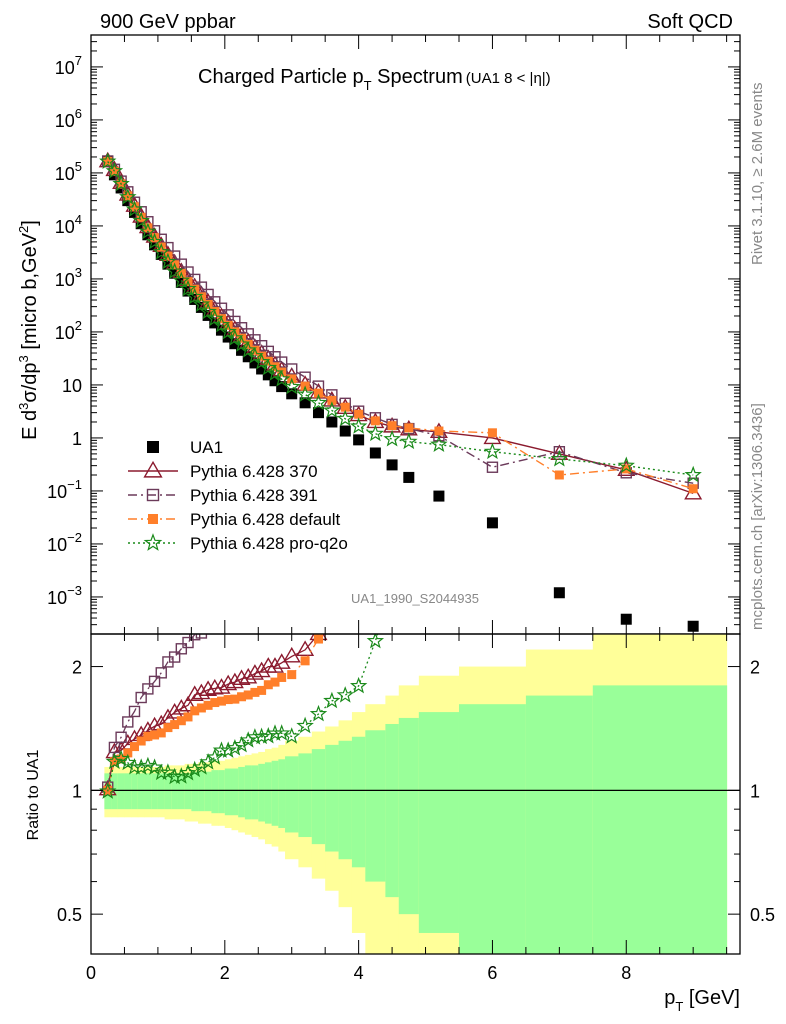  What do you see at coordinates (68, 330) in the screenshot?
I see `y-tick-label: 10²` at bounding box center [68, 330].